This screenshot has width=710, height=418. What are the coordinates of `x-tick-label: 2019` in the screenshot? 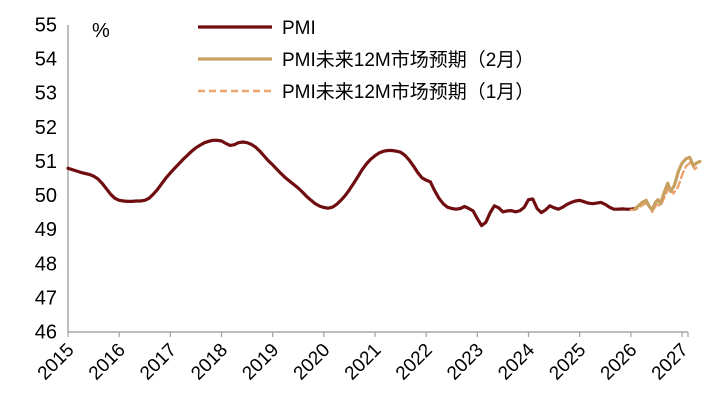 It's located at (260, 362).